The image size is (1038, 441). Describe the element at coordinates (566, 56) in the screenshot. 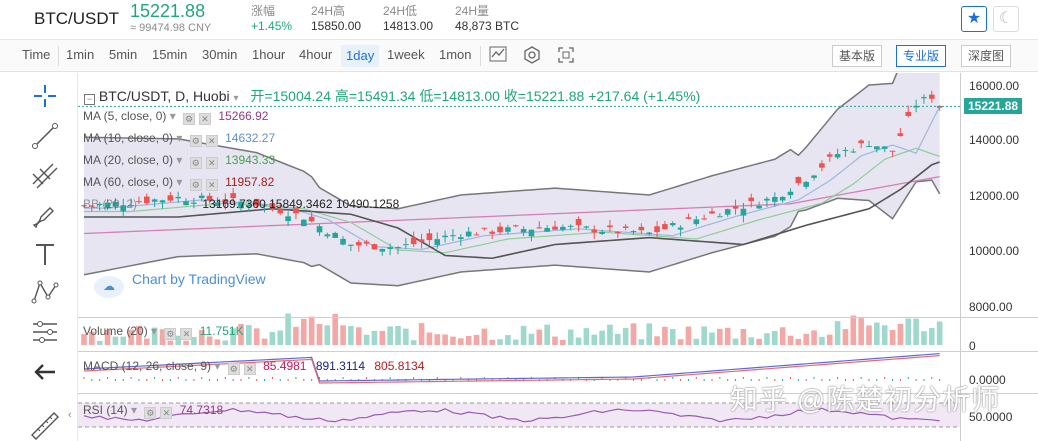

I see `fullscreen-icon` at that location.